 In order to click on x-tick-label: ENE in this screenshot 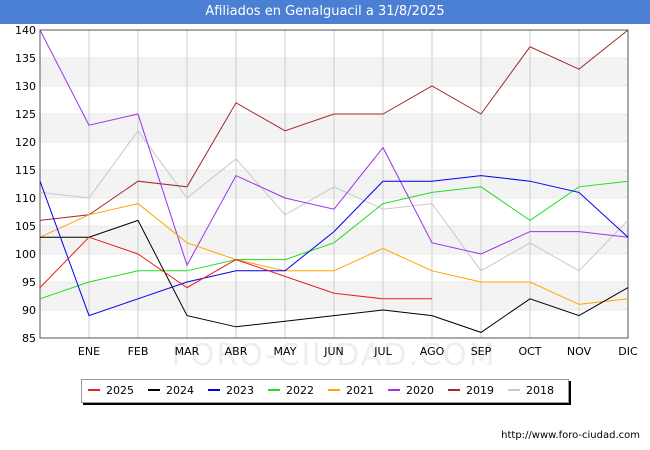, I will do `click(89, 351)`.